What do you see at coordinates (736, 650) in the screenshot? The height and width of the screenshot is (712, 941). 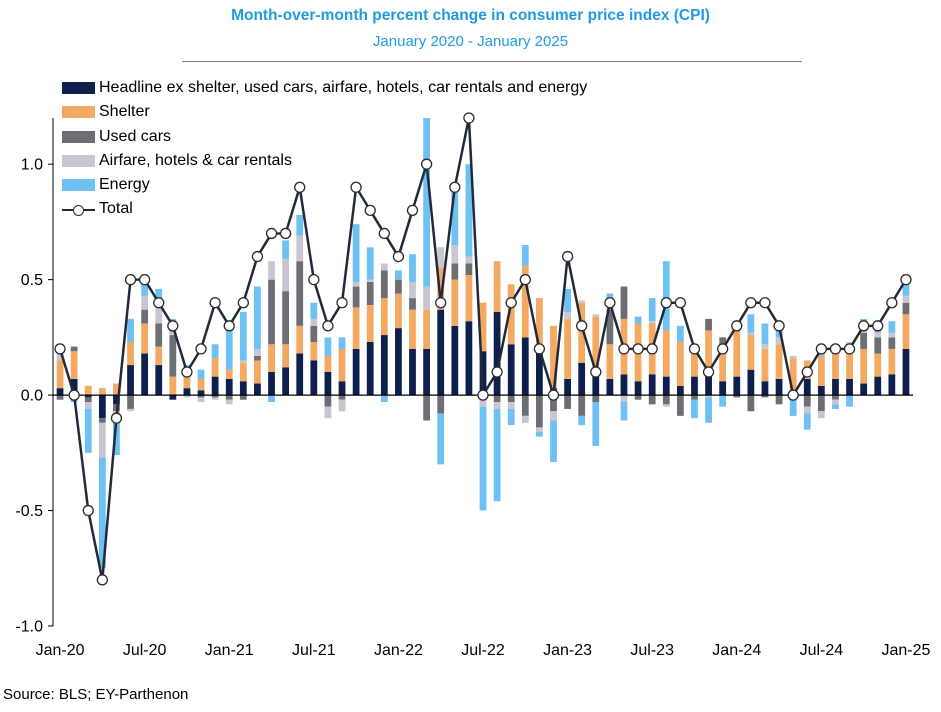 I see `x-tick-label: Jan-24` at bounding box center [736, 650].